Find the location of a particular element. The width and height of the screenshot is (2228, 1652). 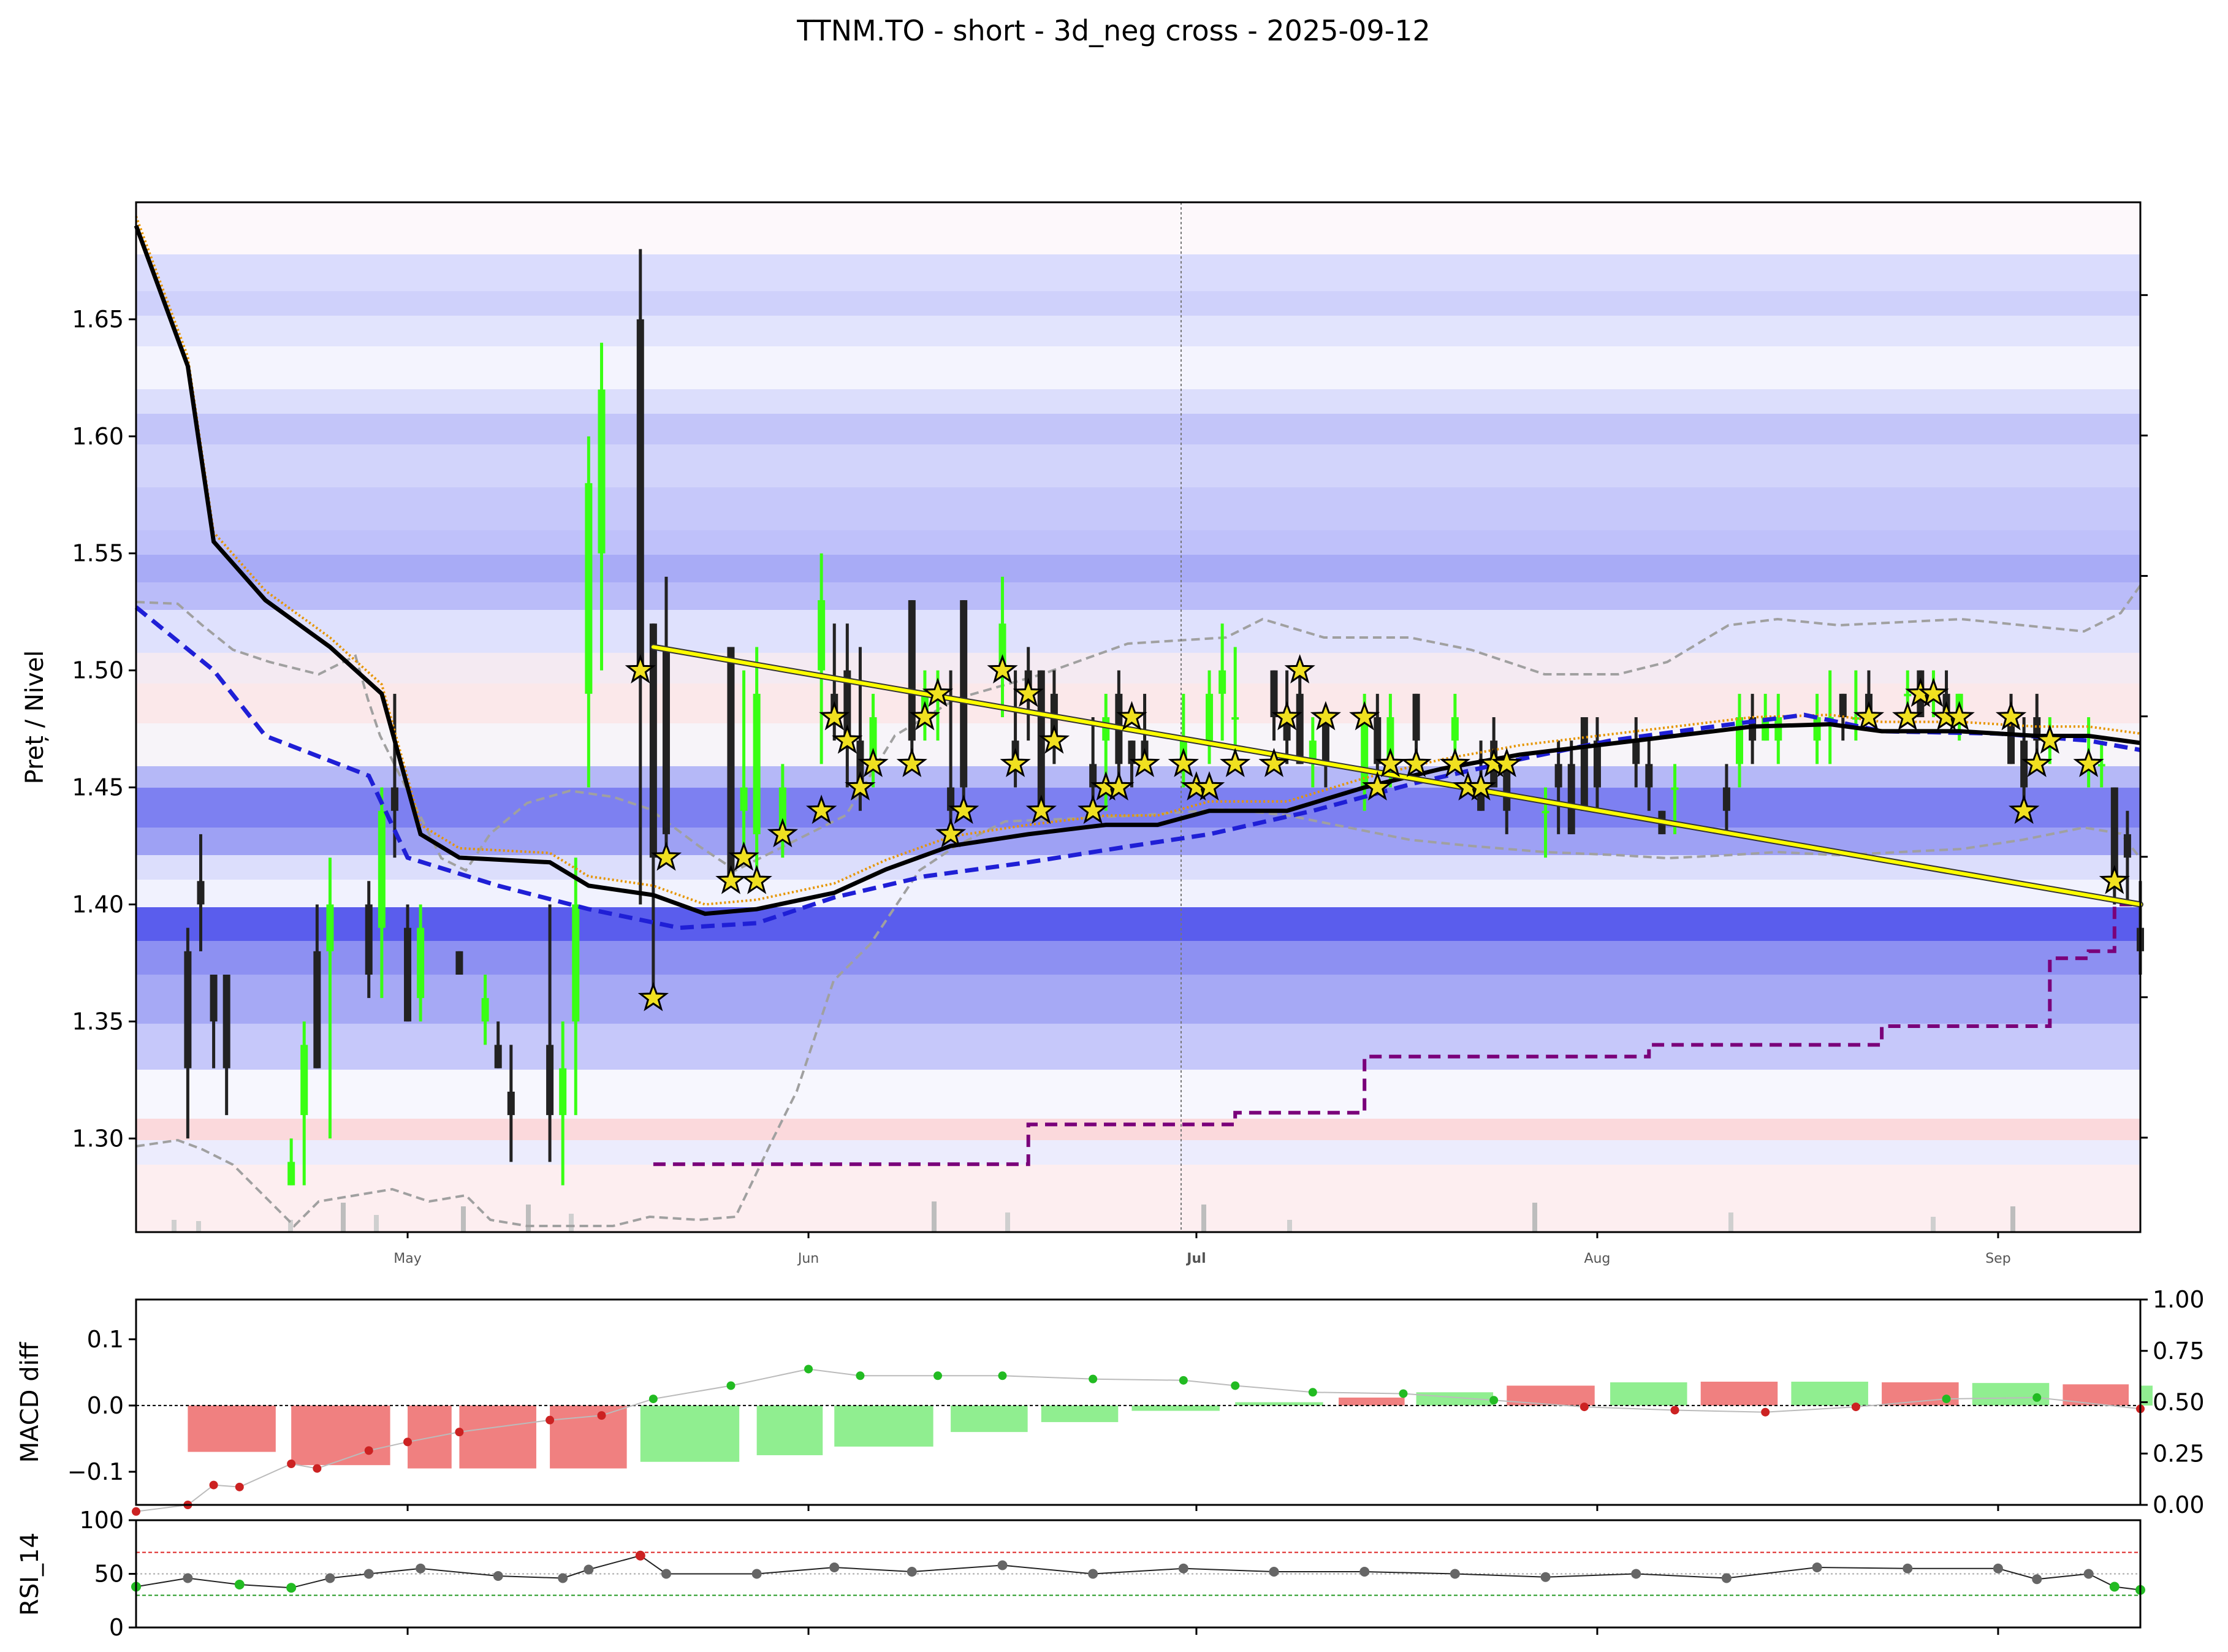

macd-x-axis is located at coordinates (1202, 1508).